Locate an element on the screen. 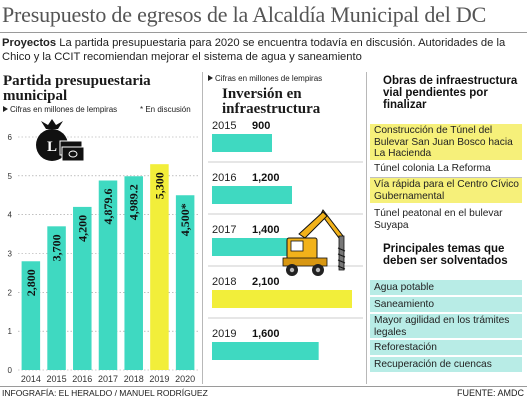 This screenshot has width=527, height=400. year-label: 2019 is located at coordinates (224, 334).